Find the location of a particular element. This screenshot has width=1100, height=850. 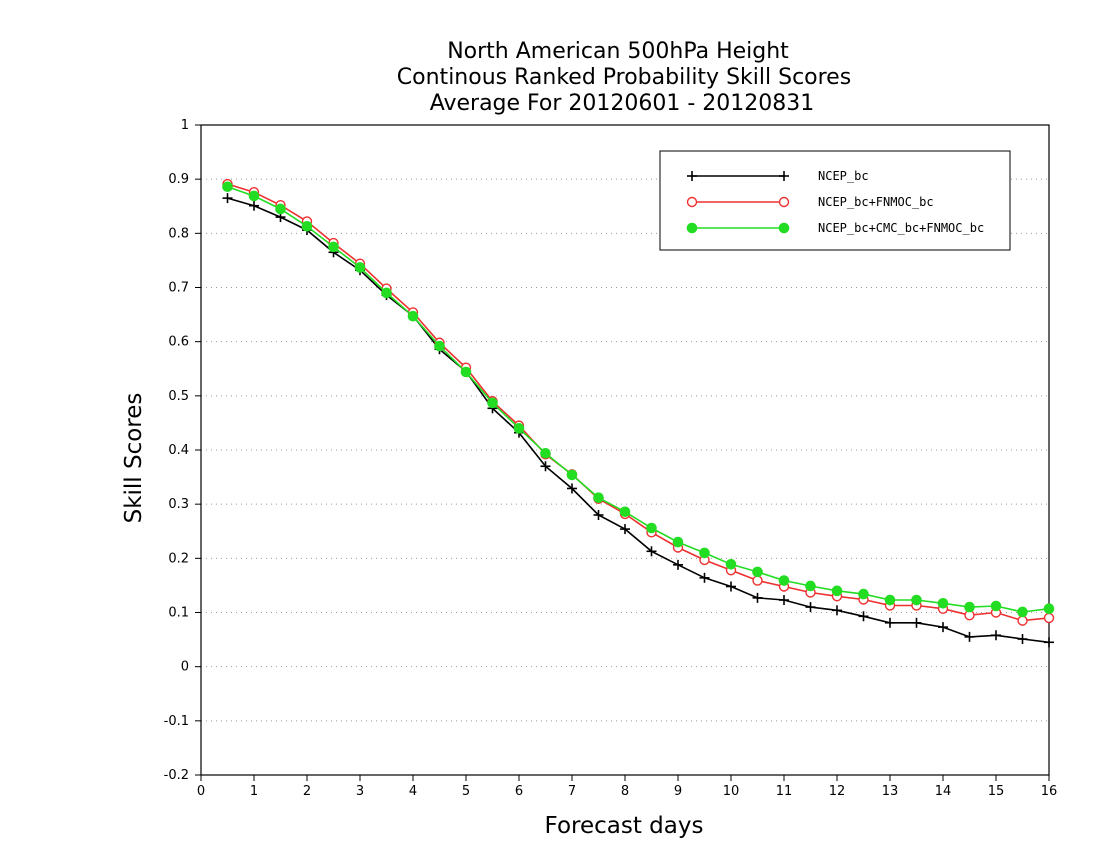

legend-label: NCEP_bc is located at coordinates (843, 176).